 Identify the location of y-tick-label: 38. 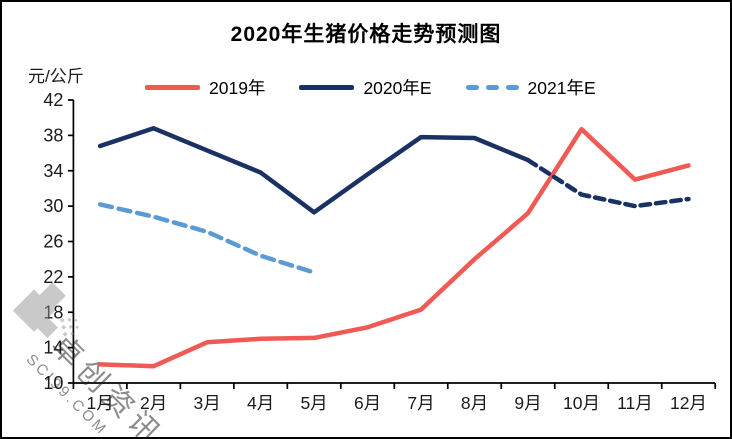
(53, 135).